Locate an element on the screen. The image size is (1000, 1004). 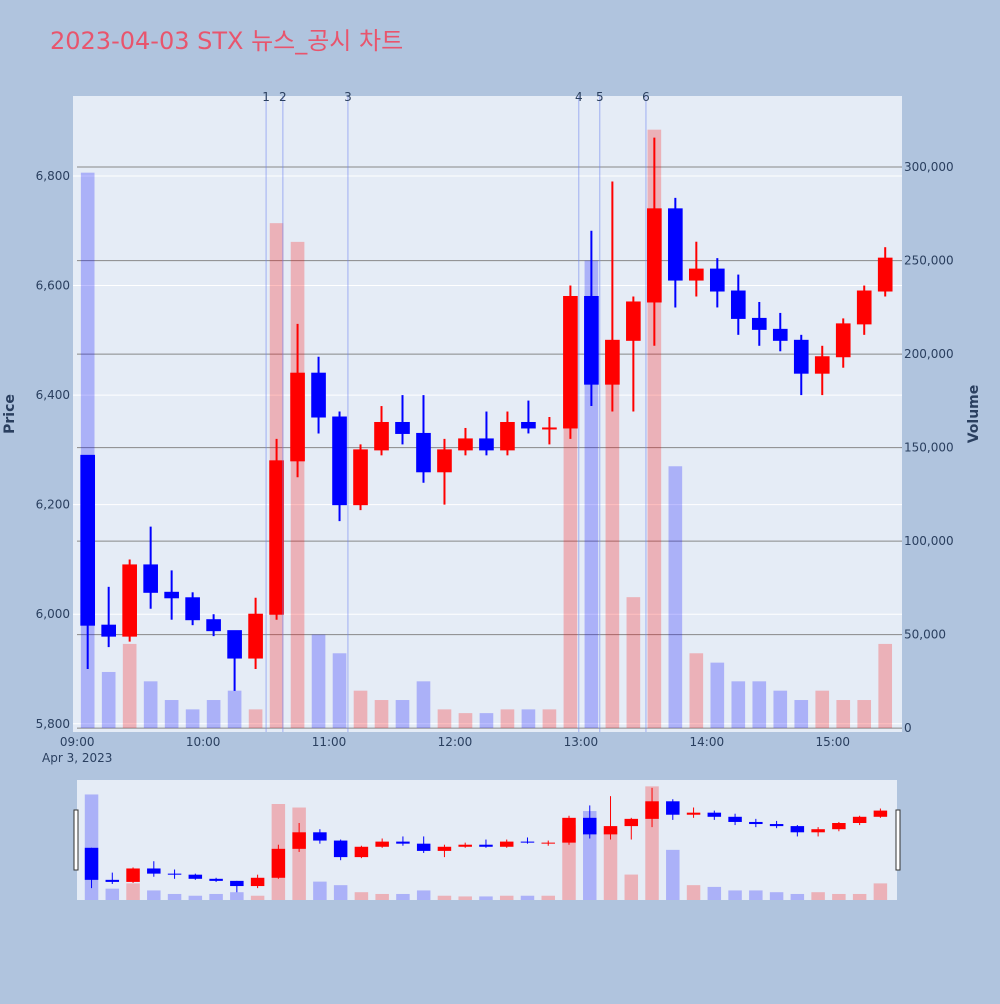
y2-tick-label: 50,000 is located at coordinates (925, 635).